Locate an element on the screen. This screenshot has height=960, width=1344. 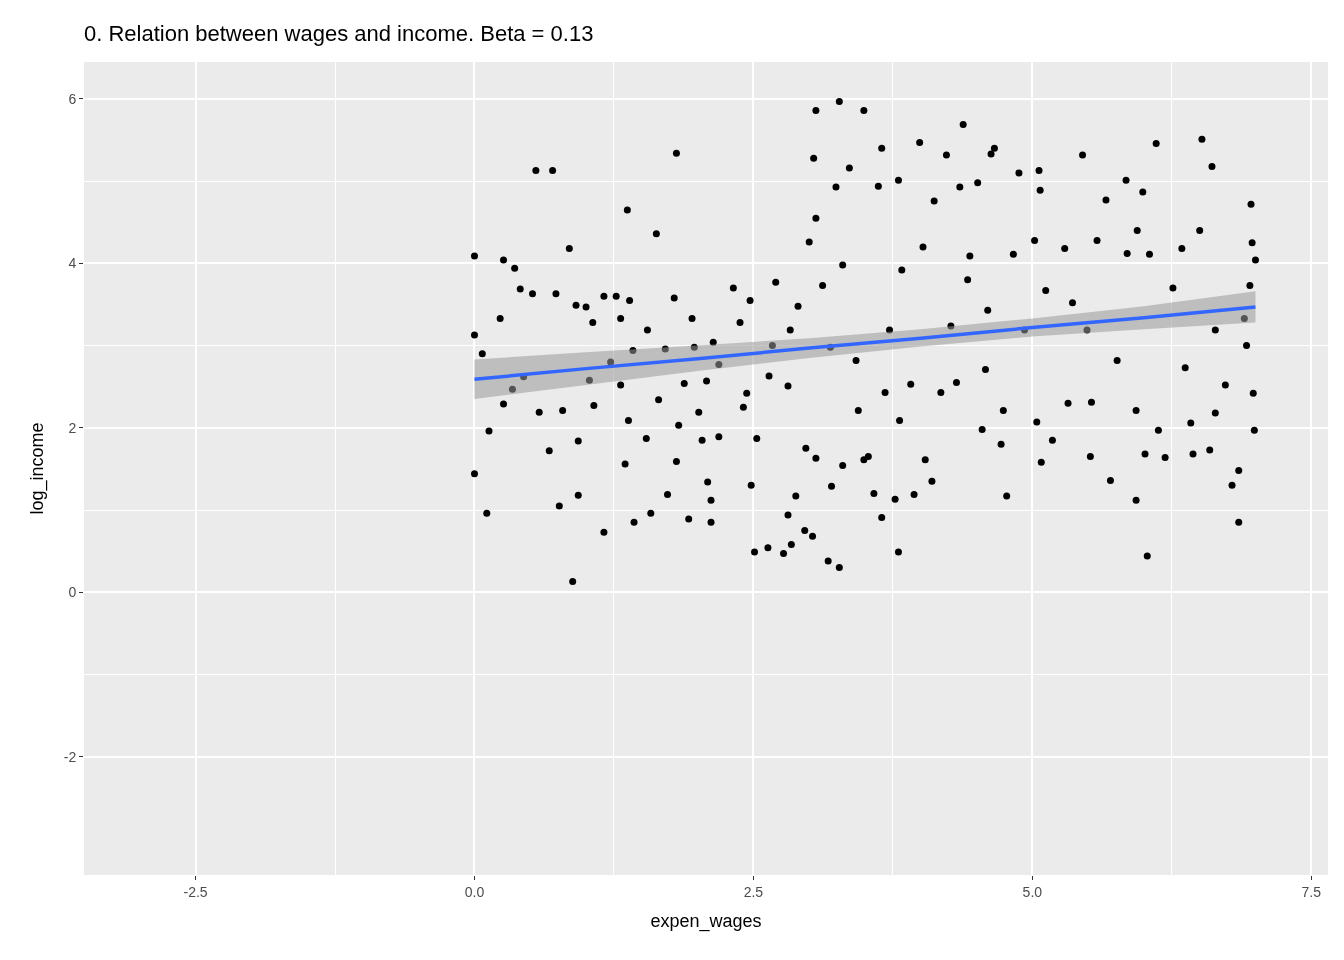
y-tick-label: -2 is located at coordinates (70, 756).